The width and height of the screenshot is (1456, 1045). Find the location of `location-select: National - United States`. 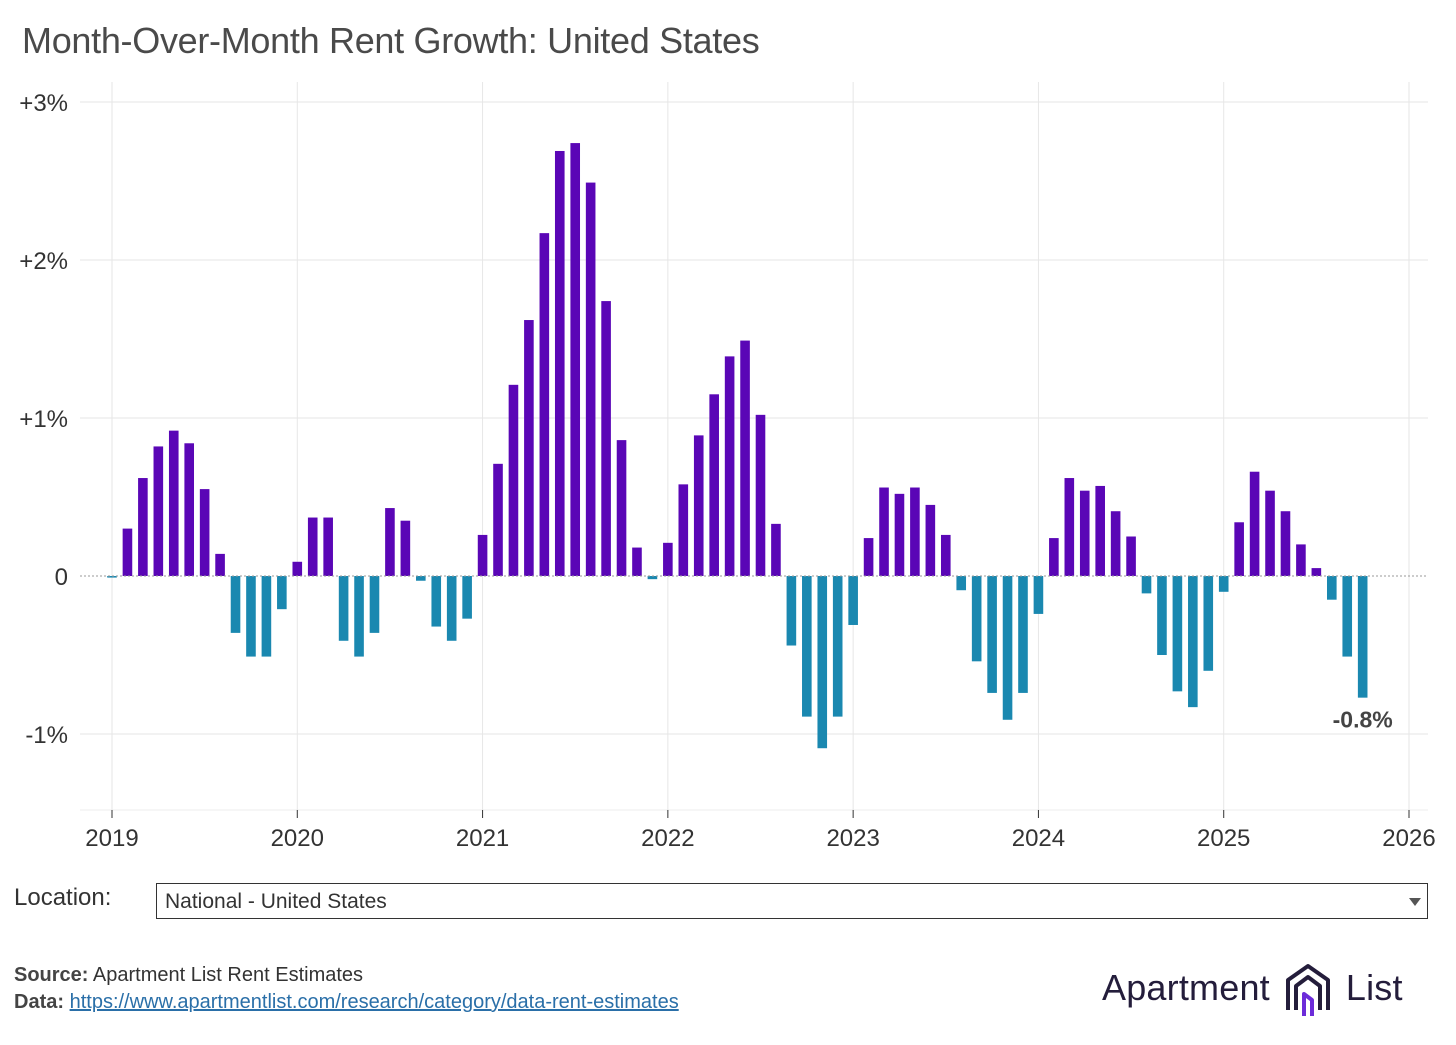

location-select: National - United States is located at coordinates (792, 901).